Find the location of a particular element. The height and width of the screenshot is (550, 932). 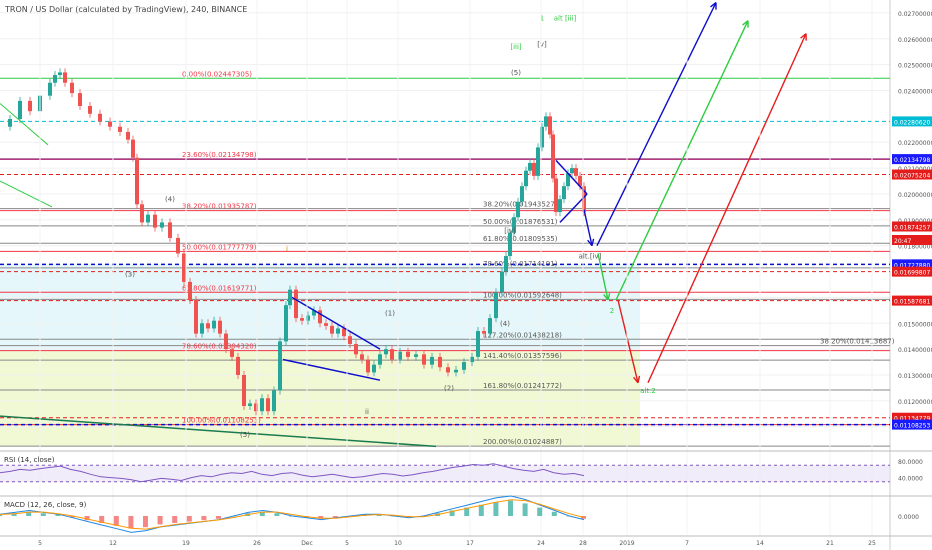

price-badge-text: 0.01874257 is located at coordinates (912, 227).